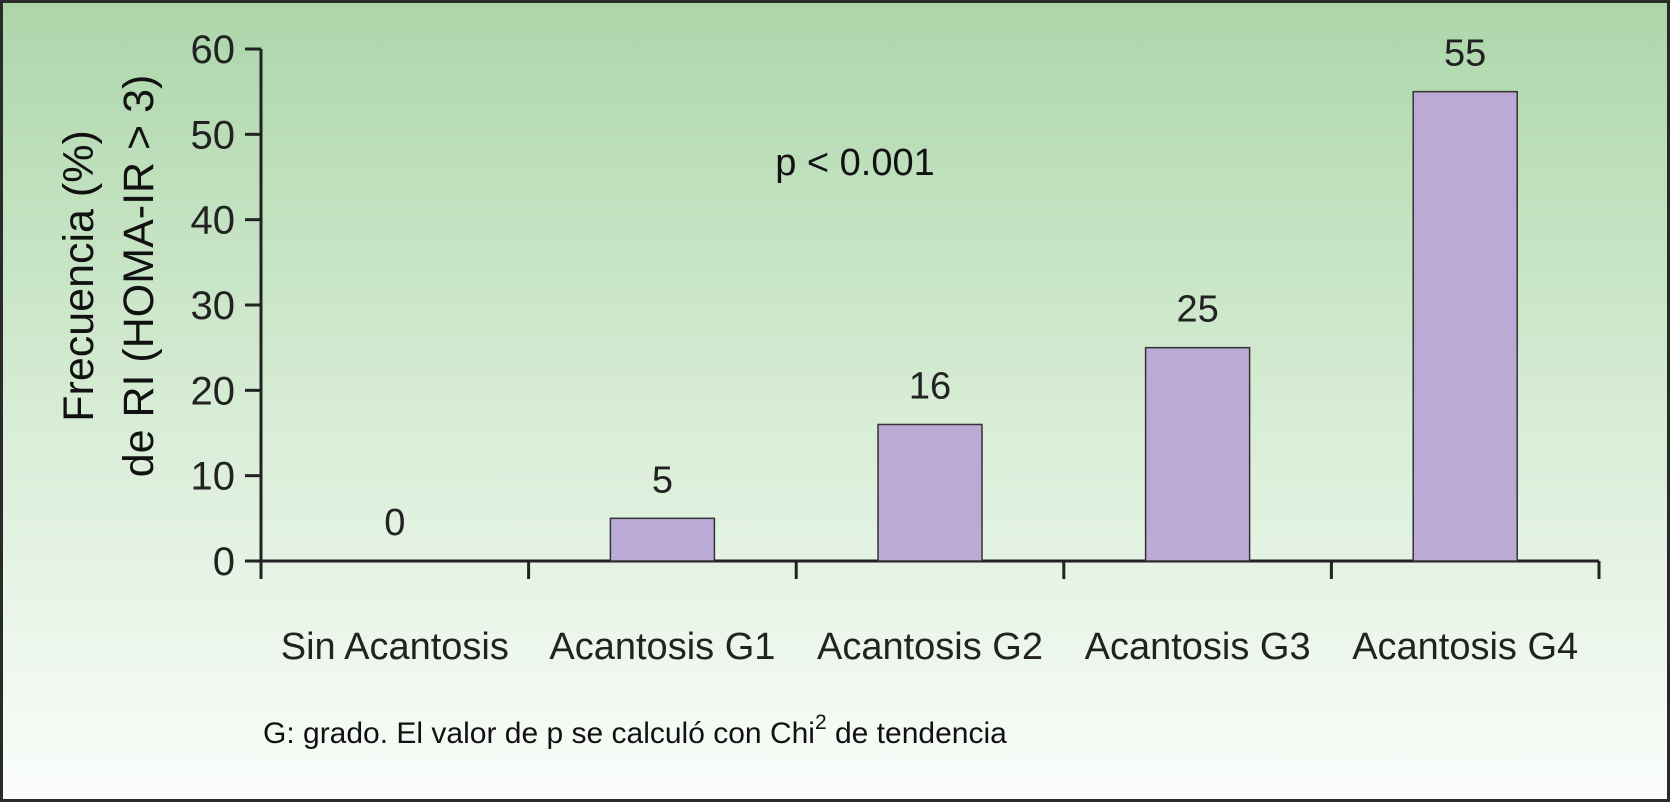 This screenshot has height=802, width=1670. What do you see at coordinates (917, 733) in the screenshot?
I see `footnote-tail: de tendencia` at bounding box center [917, 733].